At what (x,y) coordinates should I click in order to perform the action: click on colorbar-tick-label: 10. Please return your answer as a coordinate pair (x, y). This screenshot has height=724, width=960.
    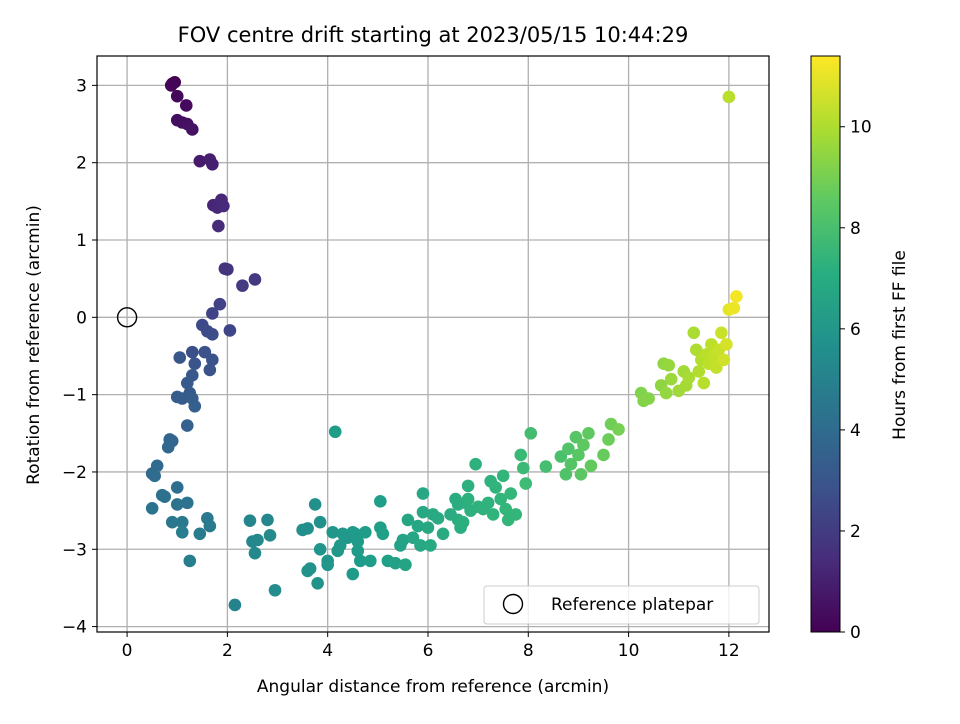
    Looking at the image, I should click on (861, 128).